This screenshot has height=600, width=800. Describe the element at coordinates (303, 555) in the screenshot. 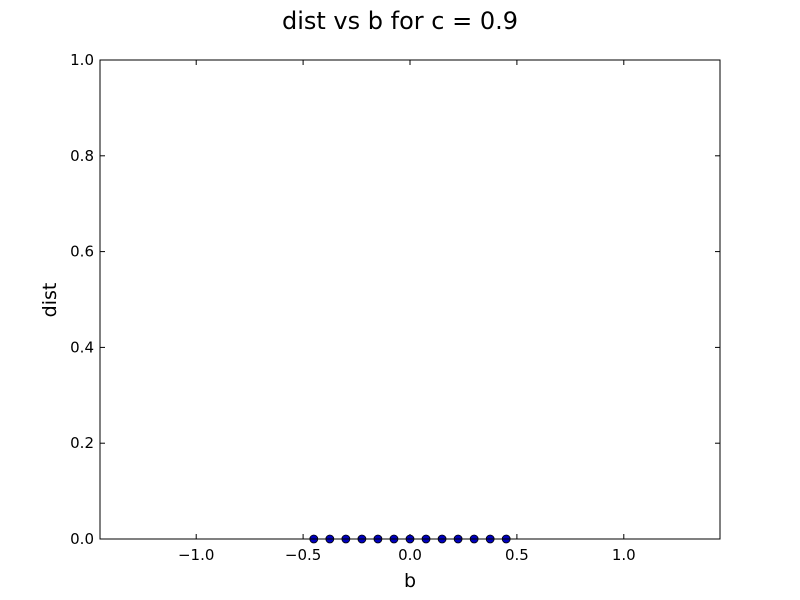

I see `x-tick-label: −0.5` at that location.